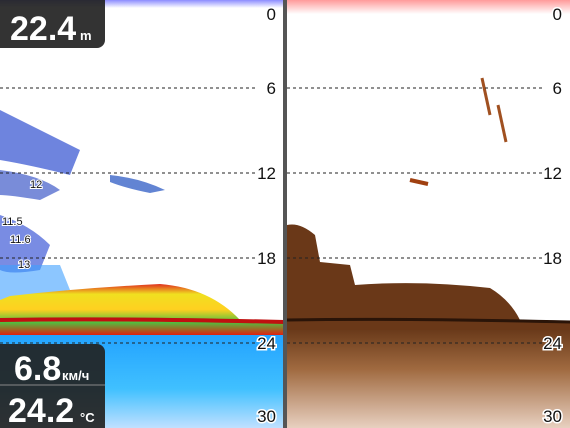  What do you see at coordinates (41, 410) in the screenshot?
I see `temp-value: 24.2` at bounding box center [41, 410].